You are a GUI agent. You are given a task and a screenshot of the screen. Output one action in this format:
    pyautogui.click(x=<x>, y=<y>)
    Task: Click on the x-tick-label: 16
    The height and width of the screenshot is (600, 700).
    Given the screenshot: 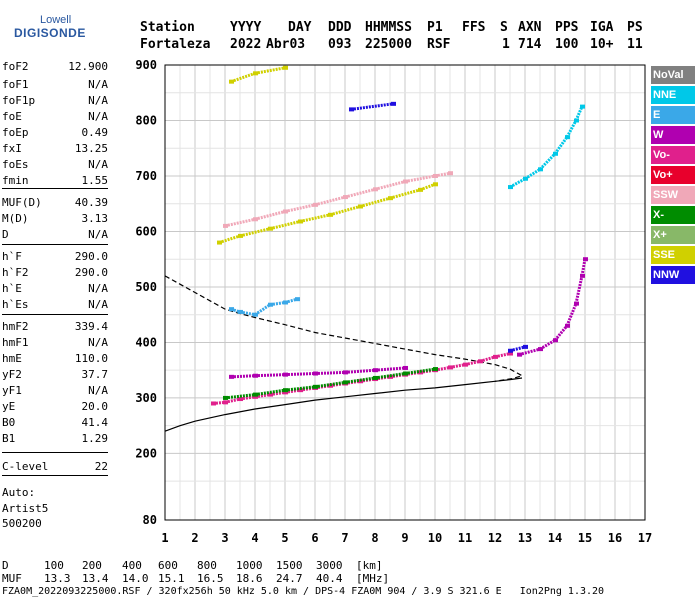 What is the action you would take?
    pyautogui.click(x=615, y=538)
    